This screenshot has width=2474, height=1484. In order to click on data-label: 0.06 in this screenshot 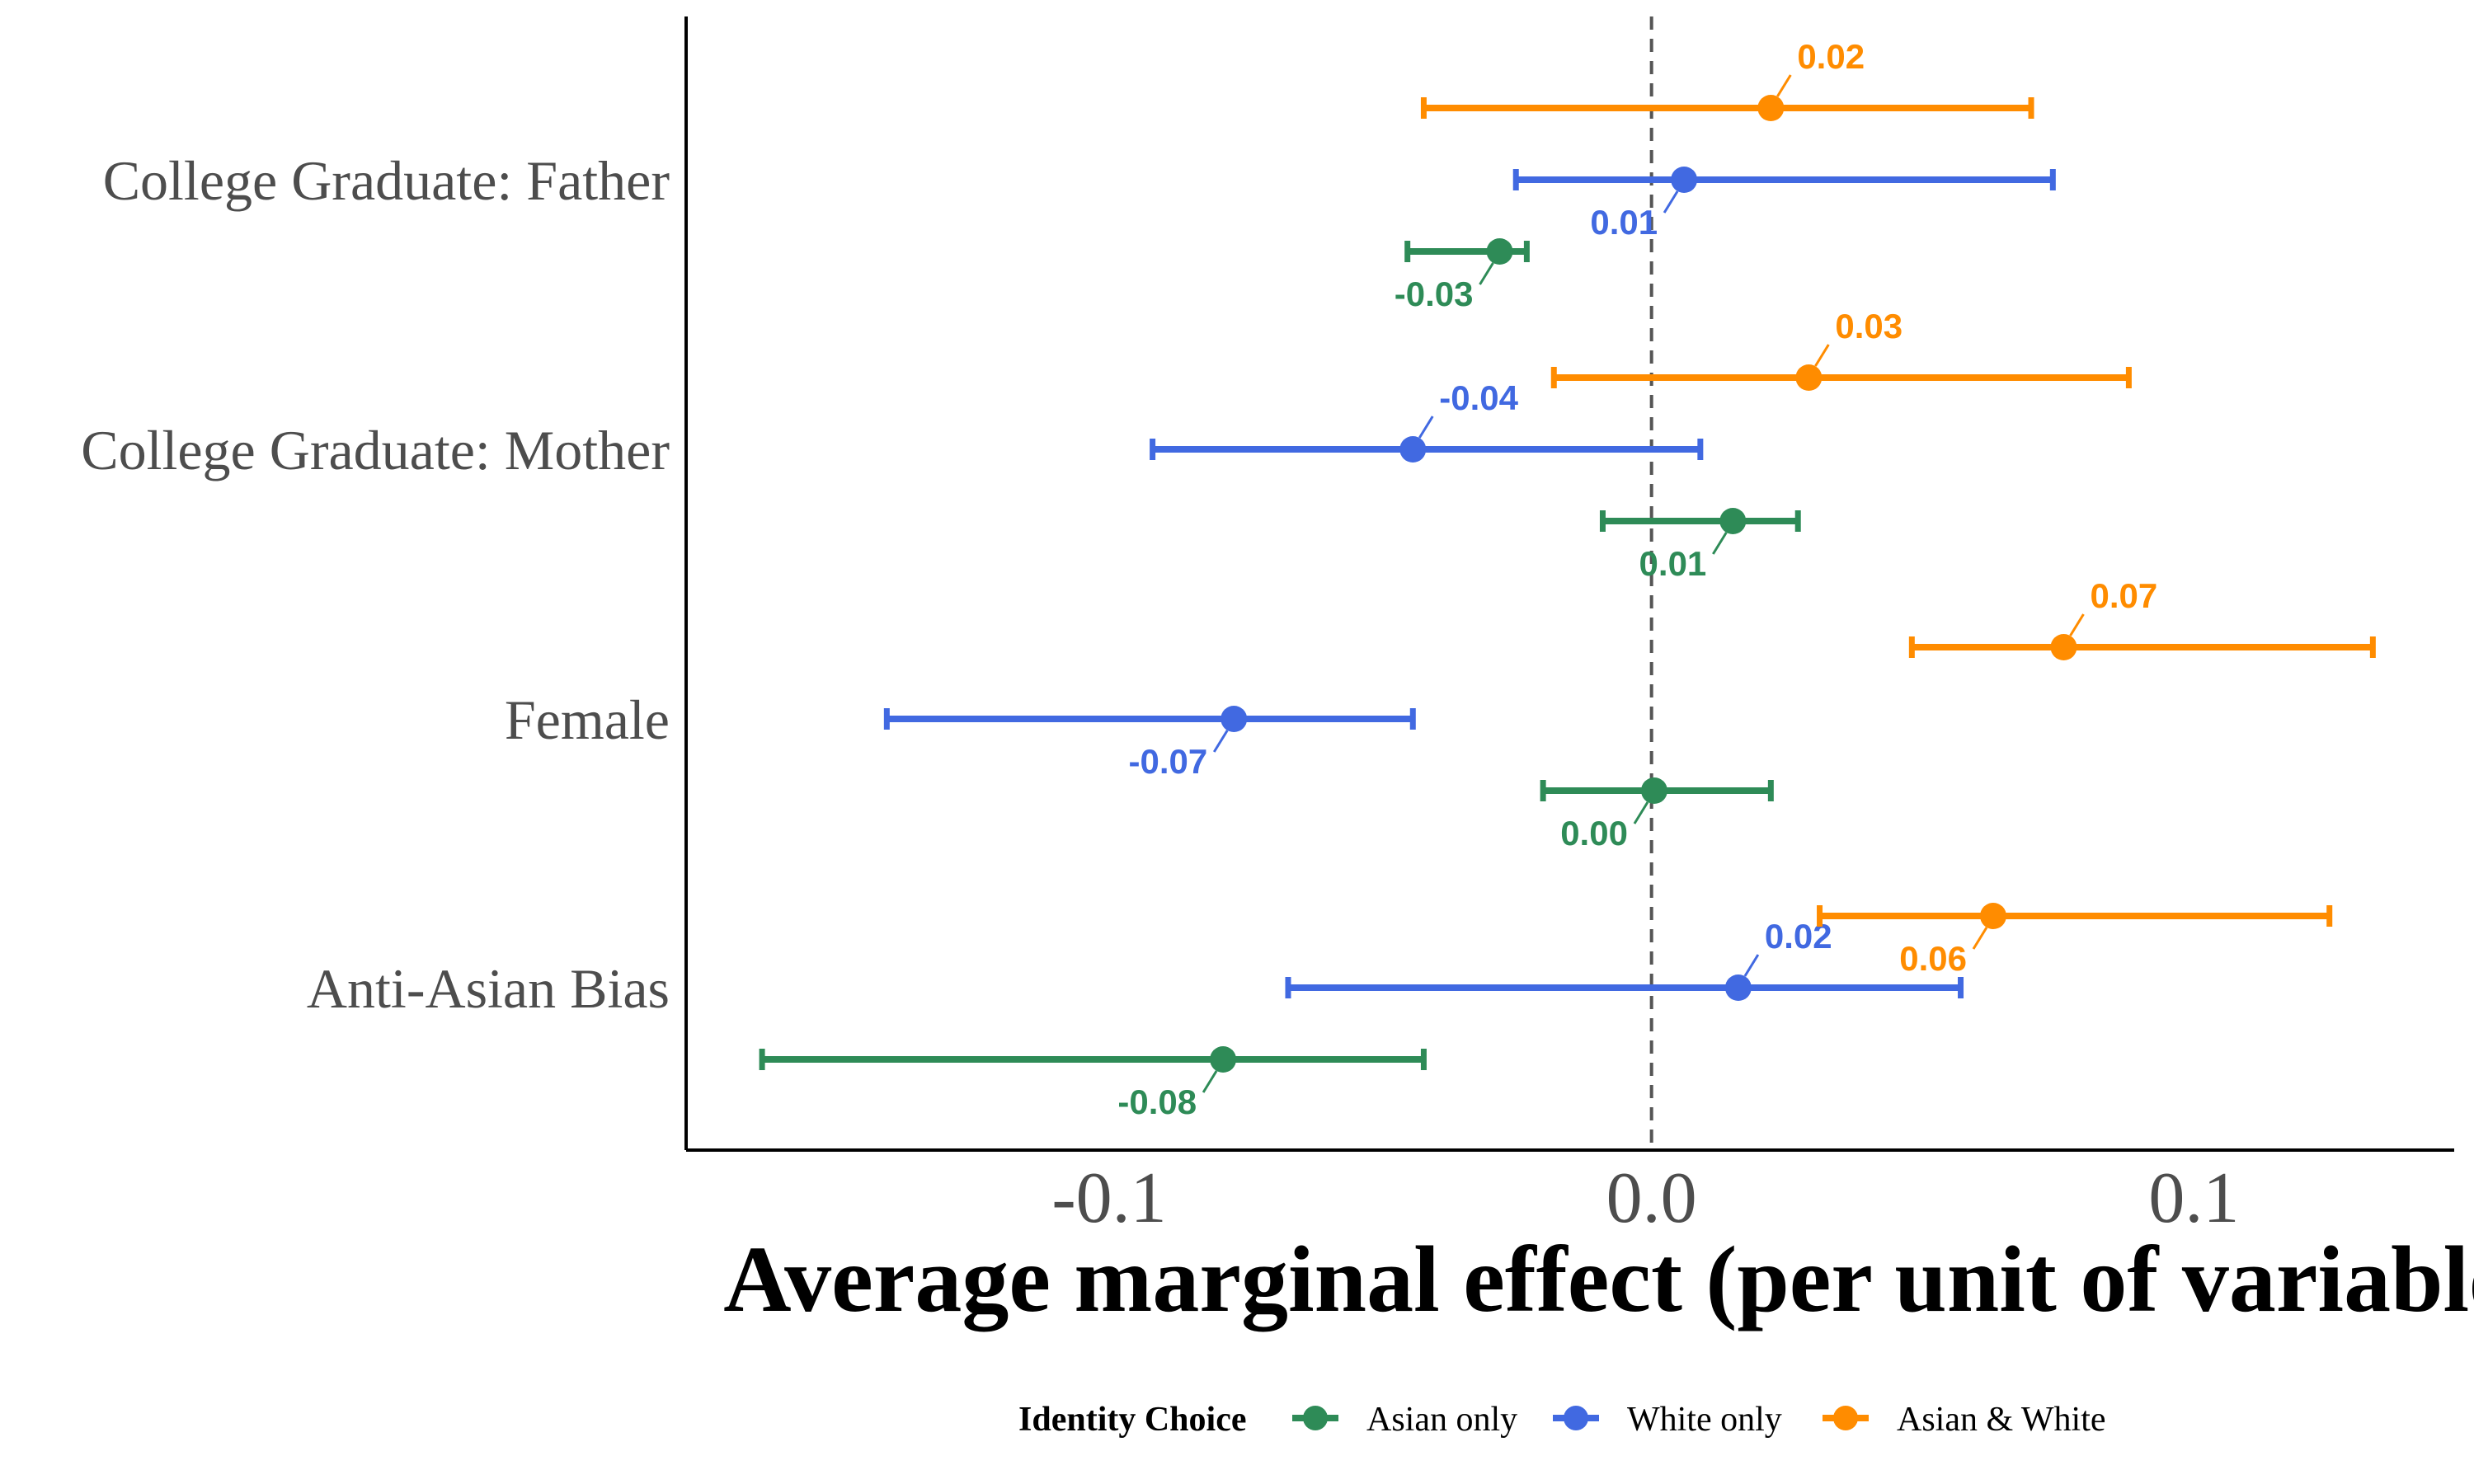, I will do `click(1933, 958)`.